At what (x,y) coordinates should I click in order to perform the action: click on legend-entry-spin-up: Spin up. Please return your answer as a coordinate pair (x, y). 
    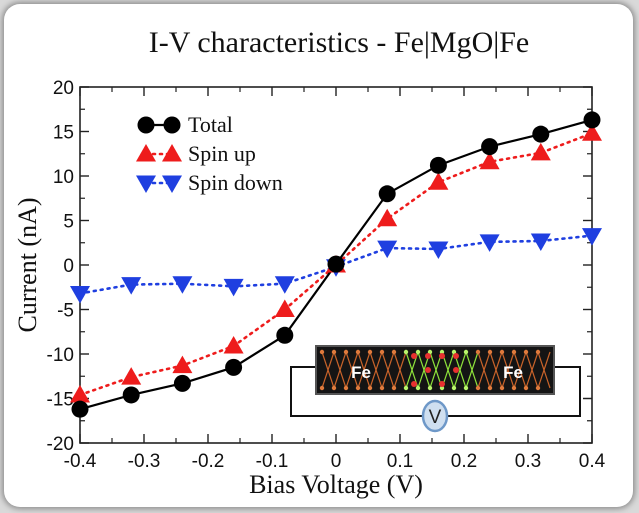
    Looking at the image, I should click on (196, 153).